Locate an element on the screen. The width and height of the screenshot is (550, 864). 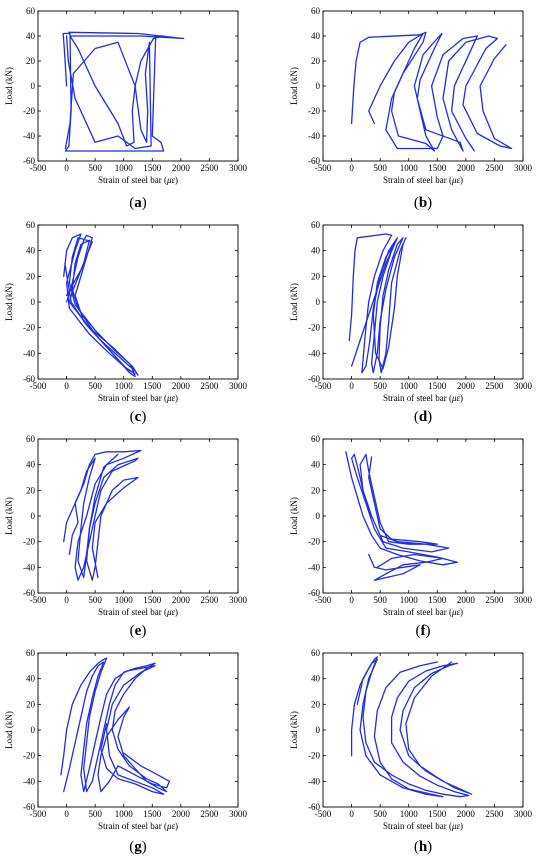
plot-frame is located at coordinates (138, 516).